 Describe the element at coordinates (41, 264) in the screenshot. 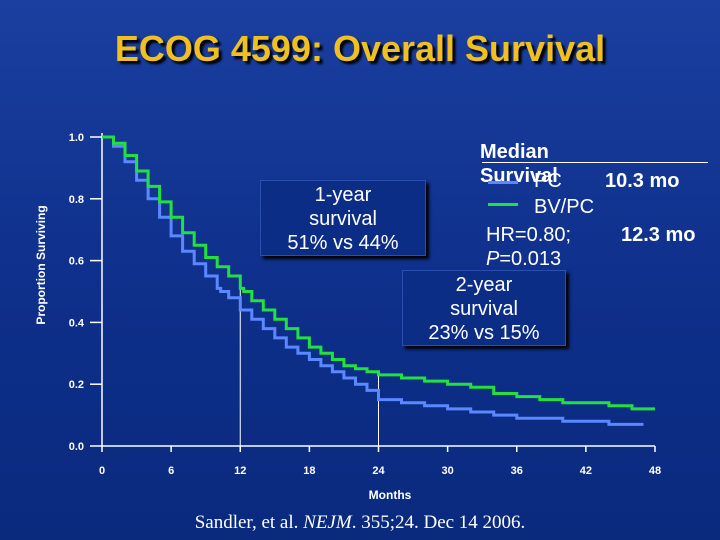

I see `y-axis-label: Proportion Surviving` at that location.